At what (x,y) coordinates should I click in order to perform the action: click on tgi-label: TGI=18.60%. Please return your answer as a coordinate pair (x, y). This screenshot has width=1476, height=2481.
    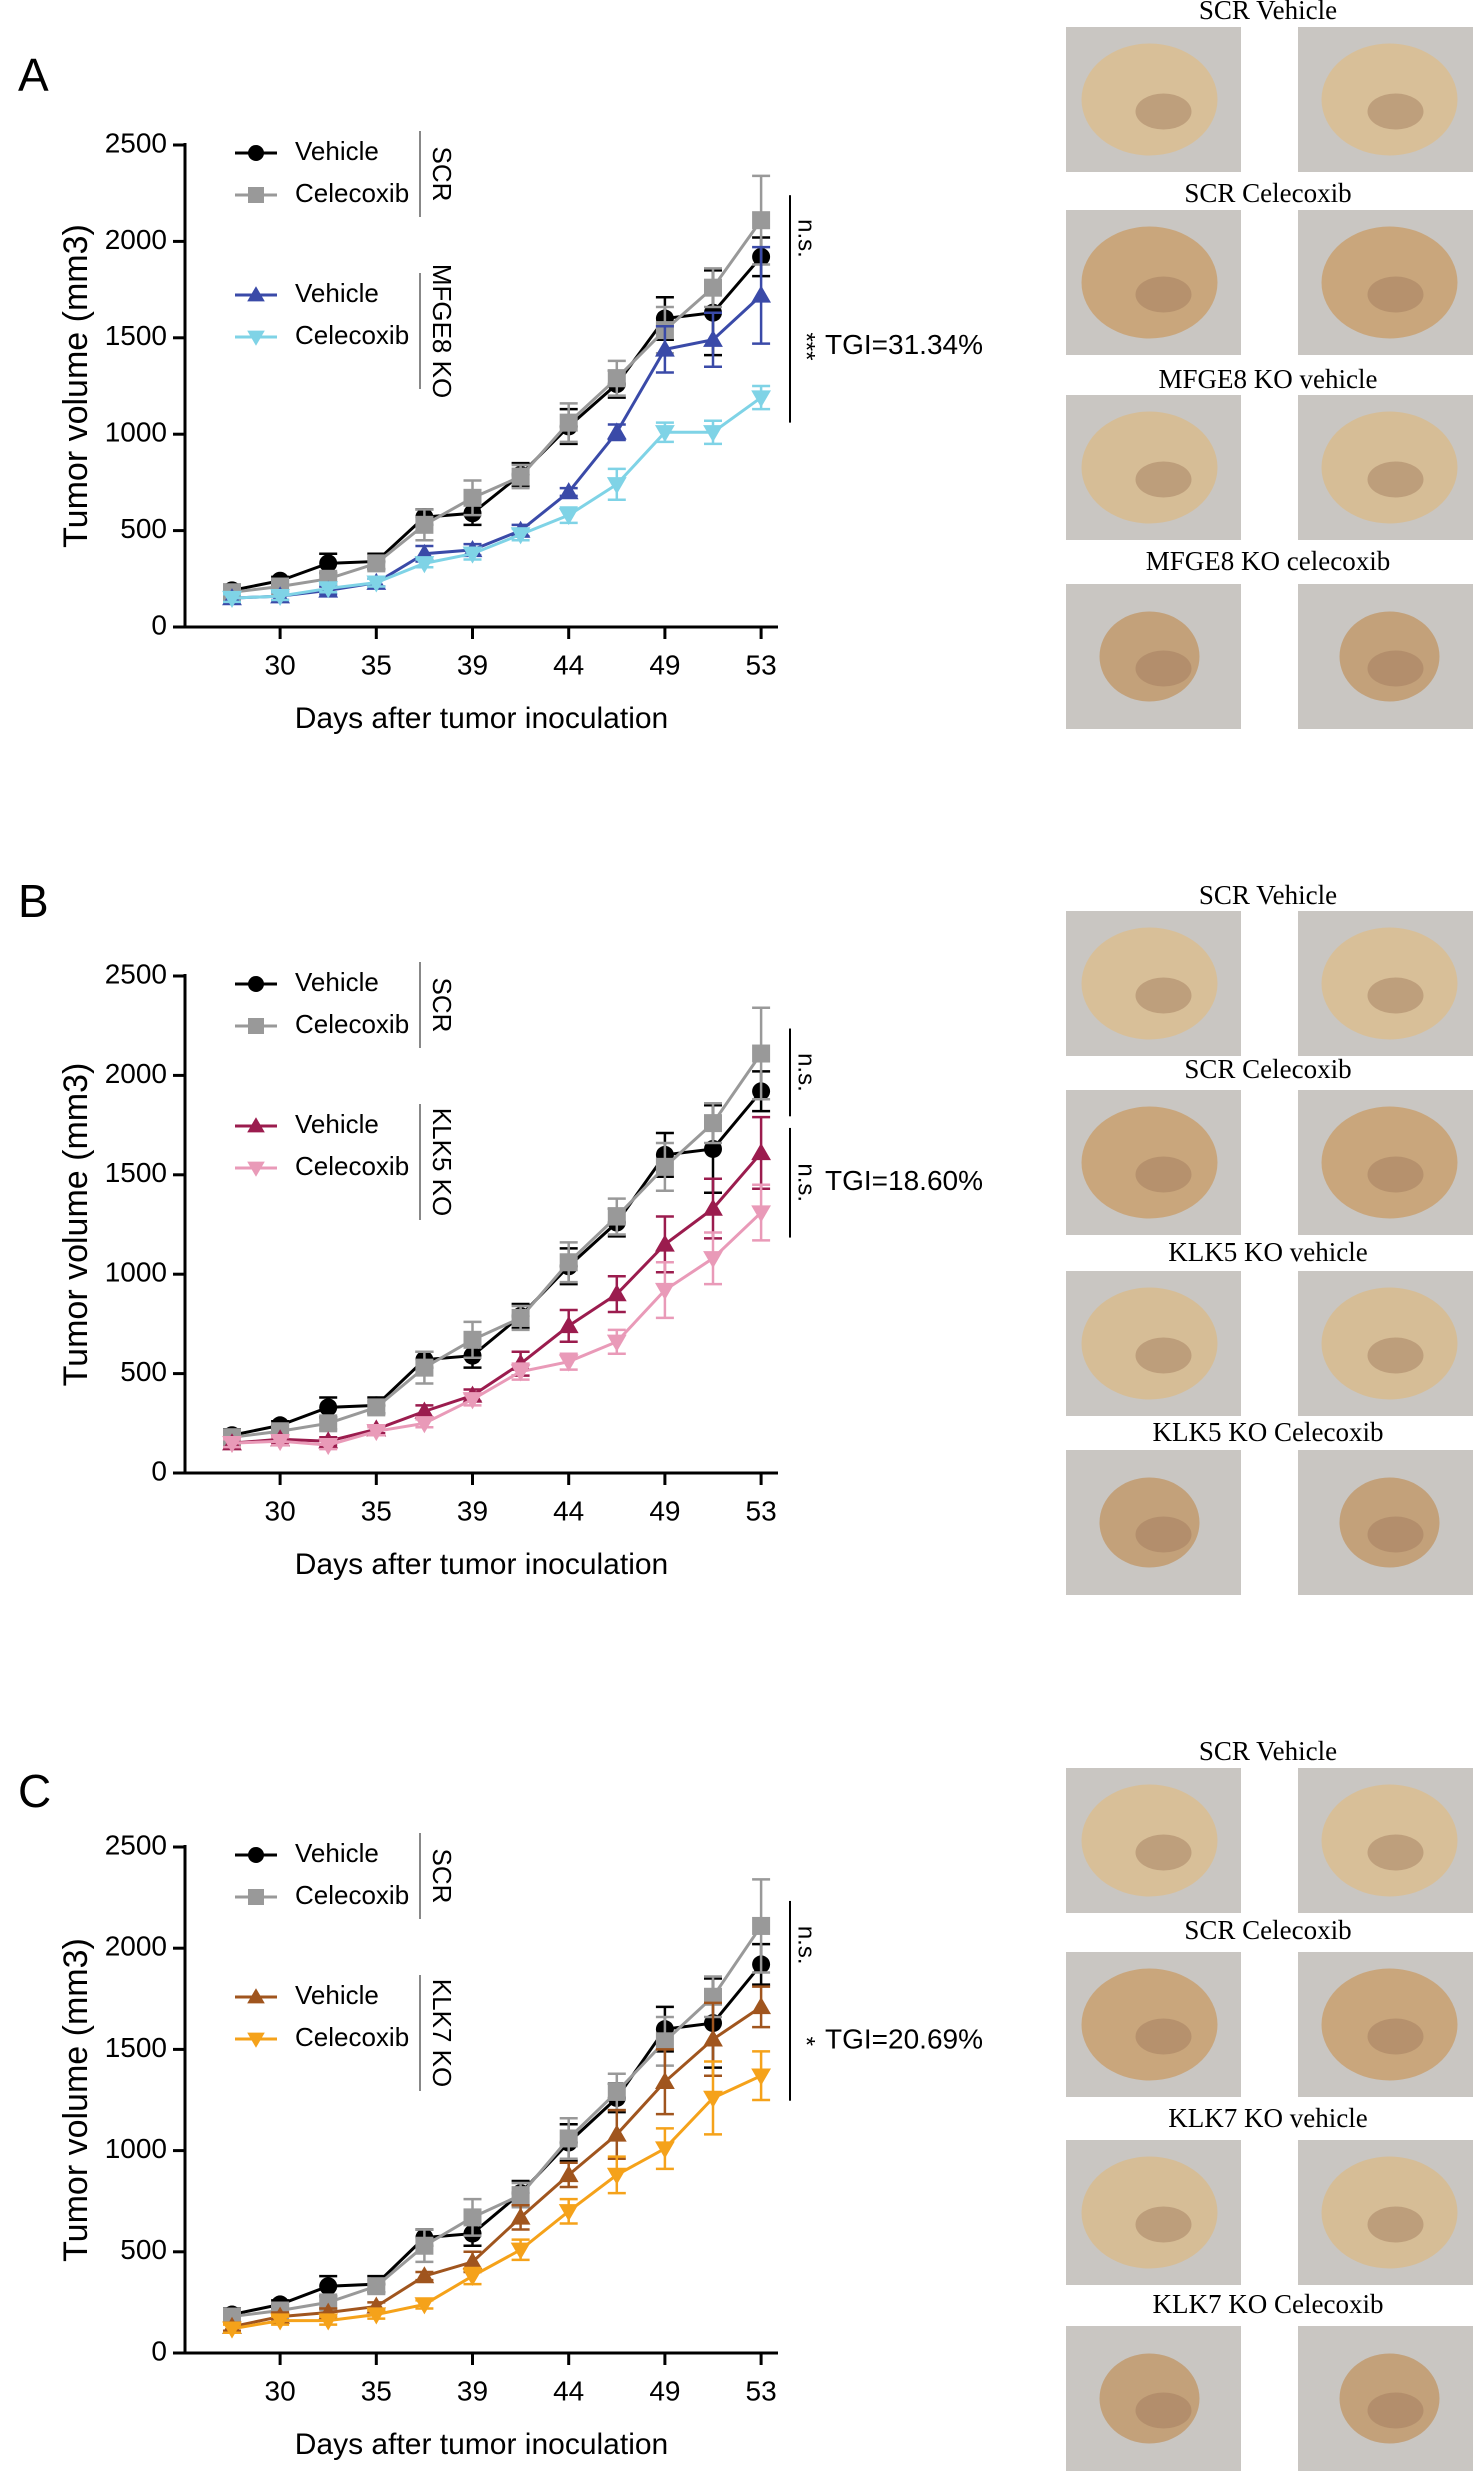
    Looking at the image, I should click on (904, 1180).